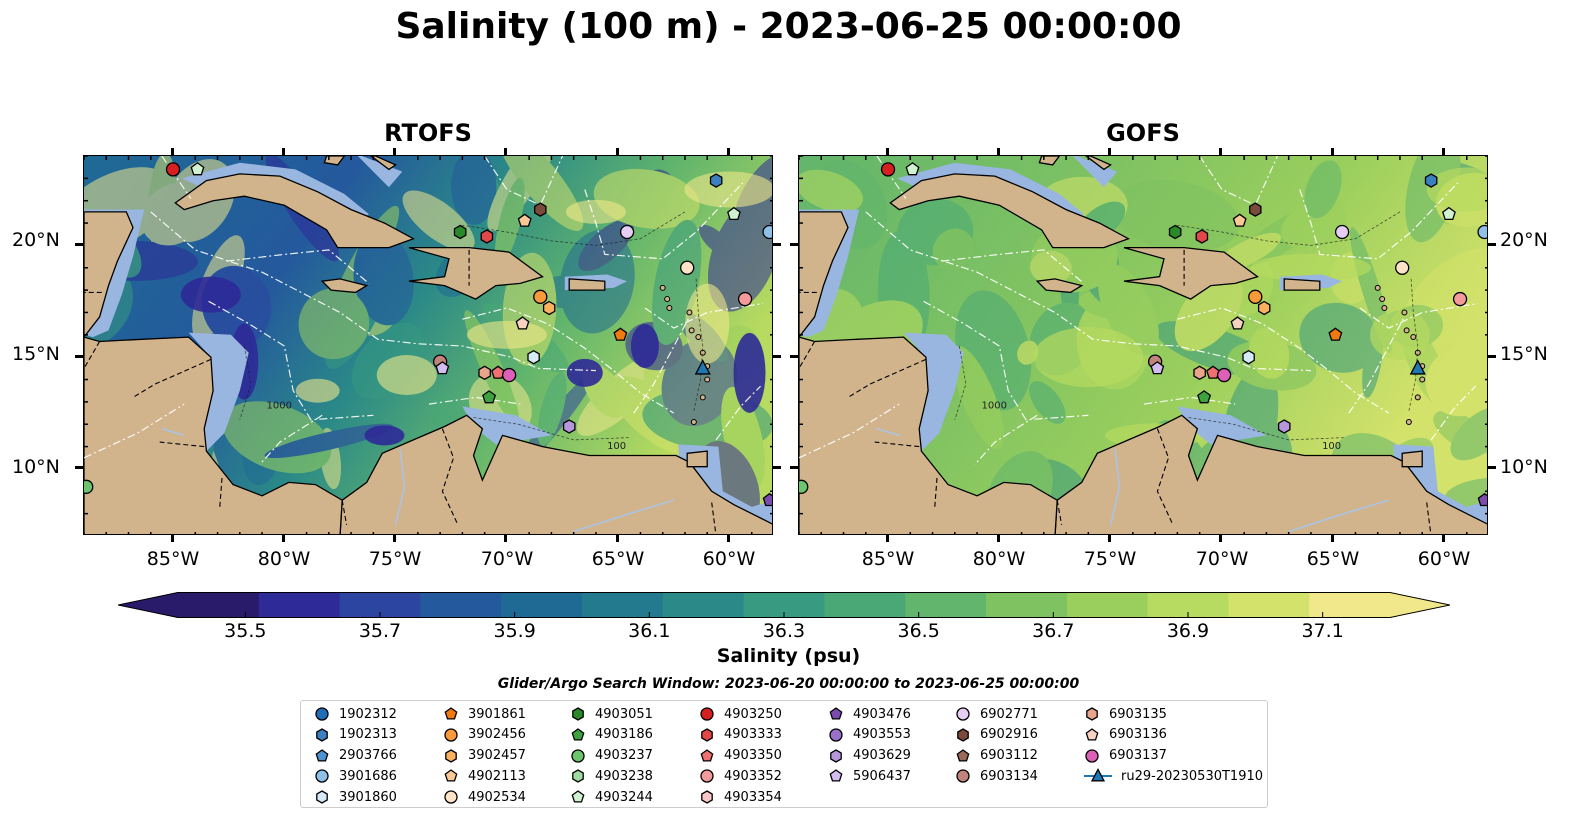 This screenshot has width=1577, height=826. What do you see at coordinates (753, 735) in the screenshot?
I see `legend-label: 4903333` at bounding box center [753, 735].